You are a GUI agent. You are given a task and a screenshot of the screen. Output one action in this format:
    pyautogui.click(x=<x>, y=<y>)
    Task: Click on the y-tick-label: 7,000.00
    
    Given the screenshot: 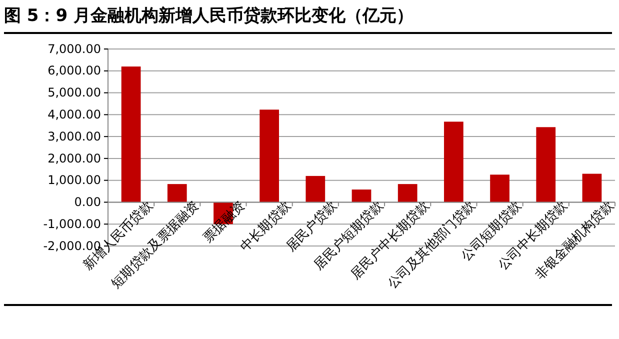 What is the action you would take?
    pyautogui.click(x=74, y=49)
    